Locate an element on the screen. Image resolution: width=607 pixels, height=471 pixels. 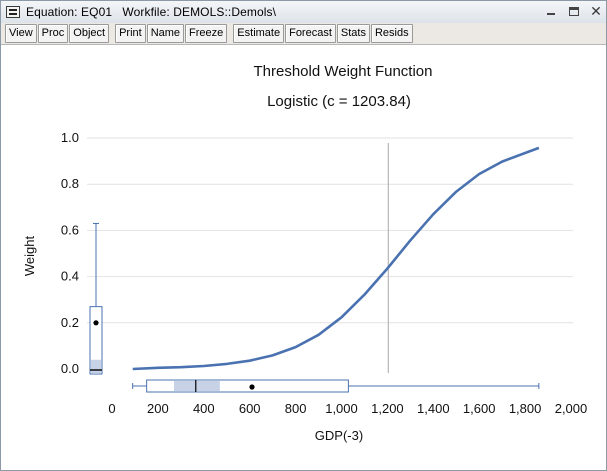
estimate-button: Estimate is located at coordinates (259, 33).